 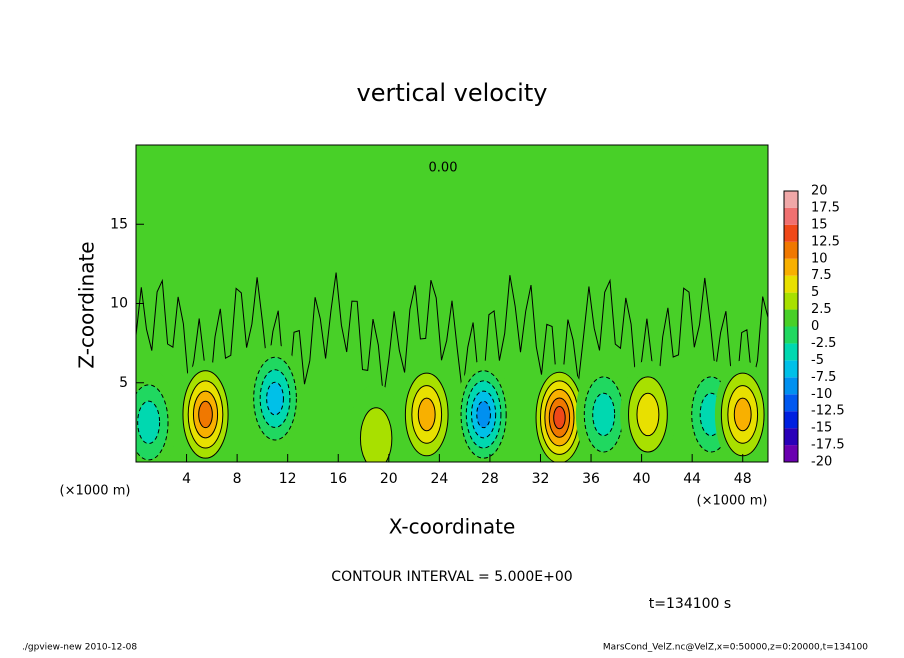 What do you see at coordinates (443, 168) in the screenshot?
I see `contour-label: 0.00` at bounding box center [443, 168].